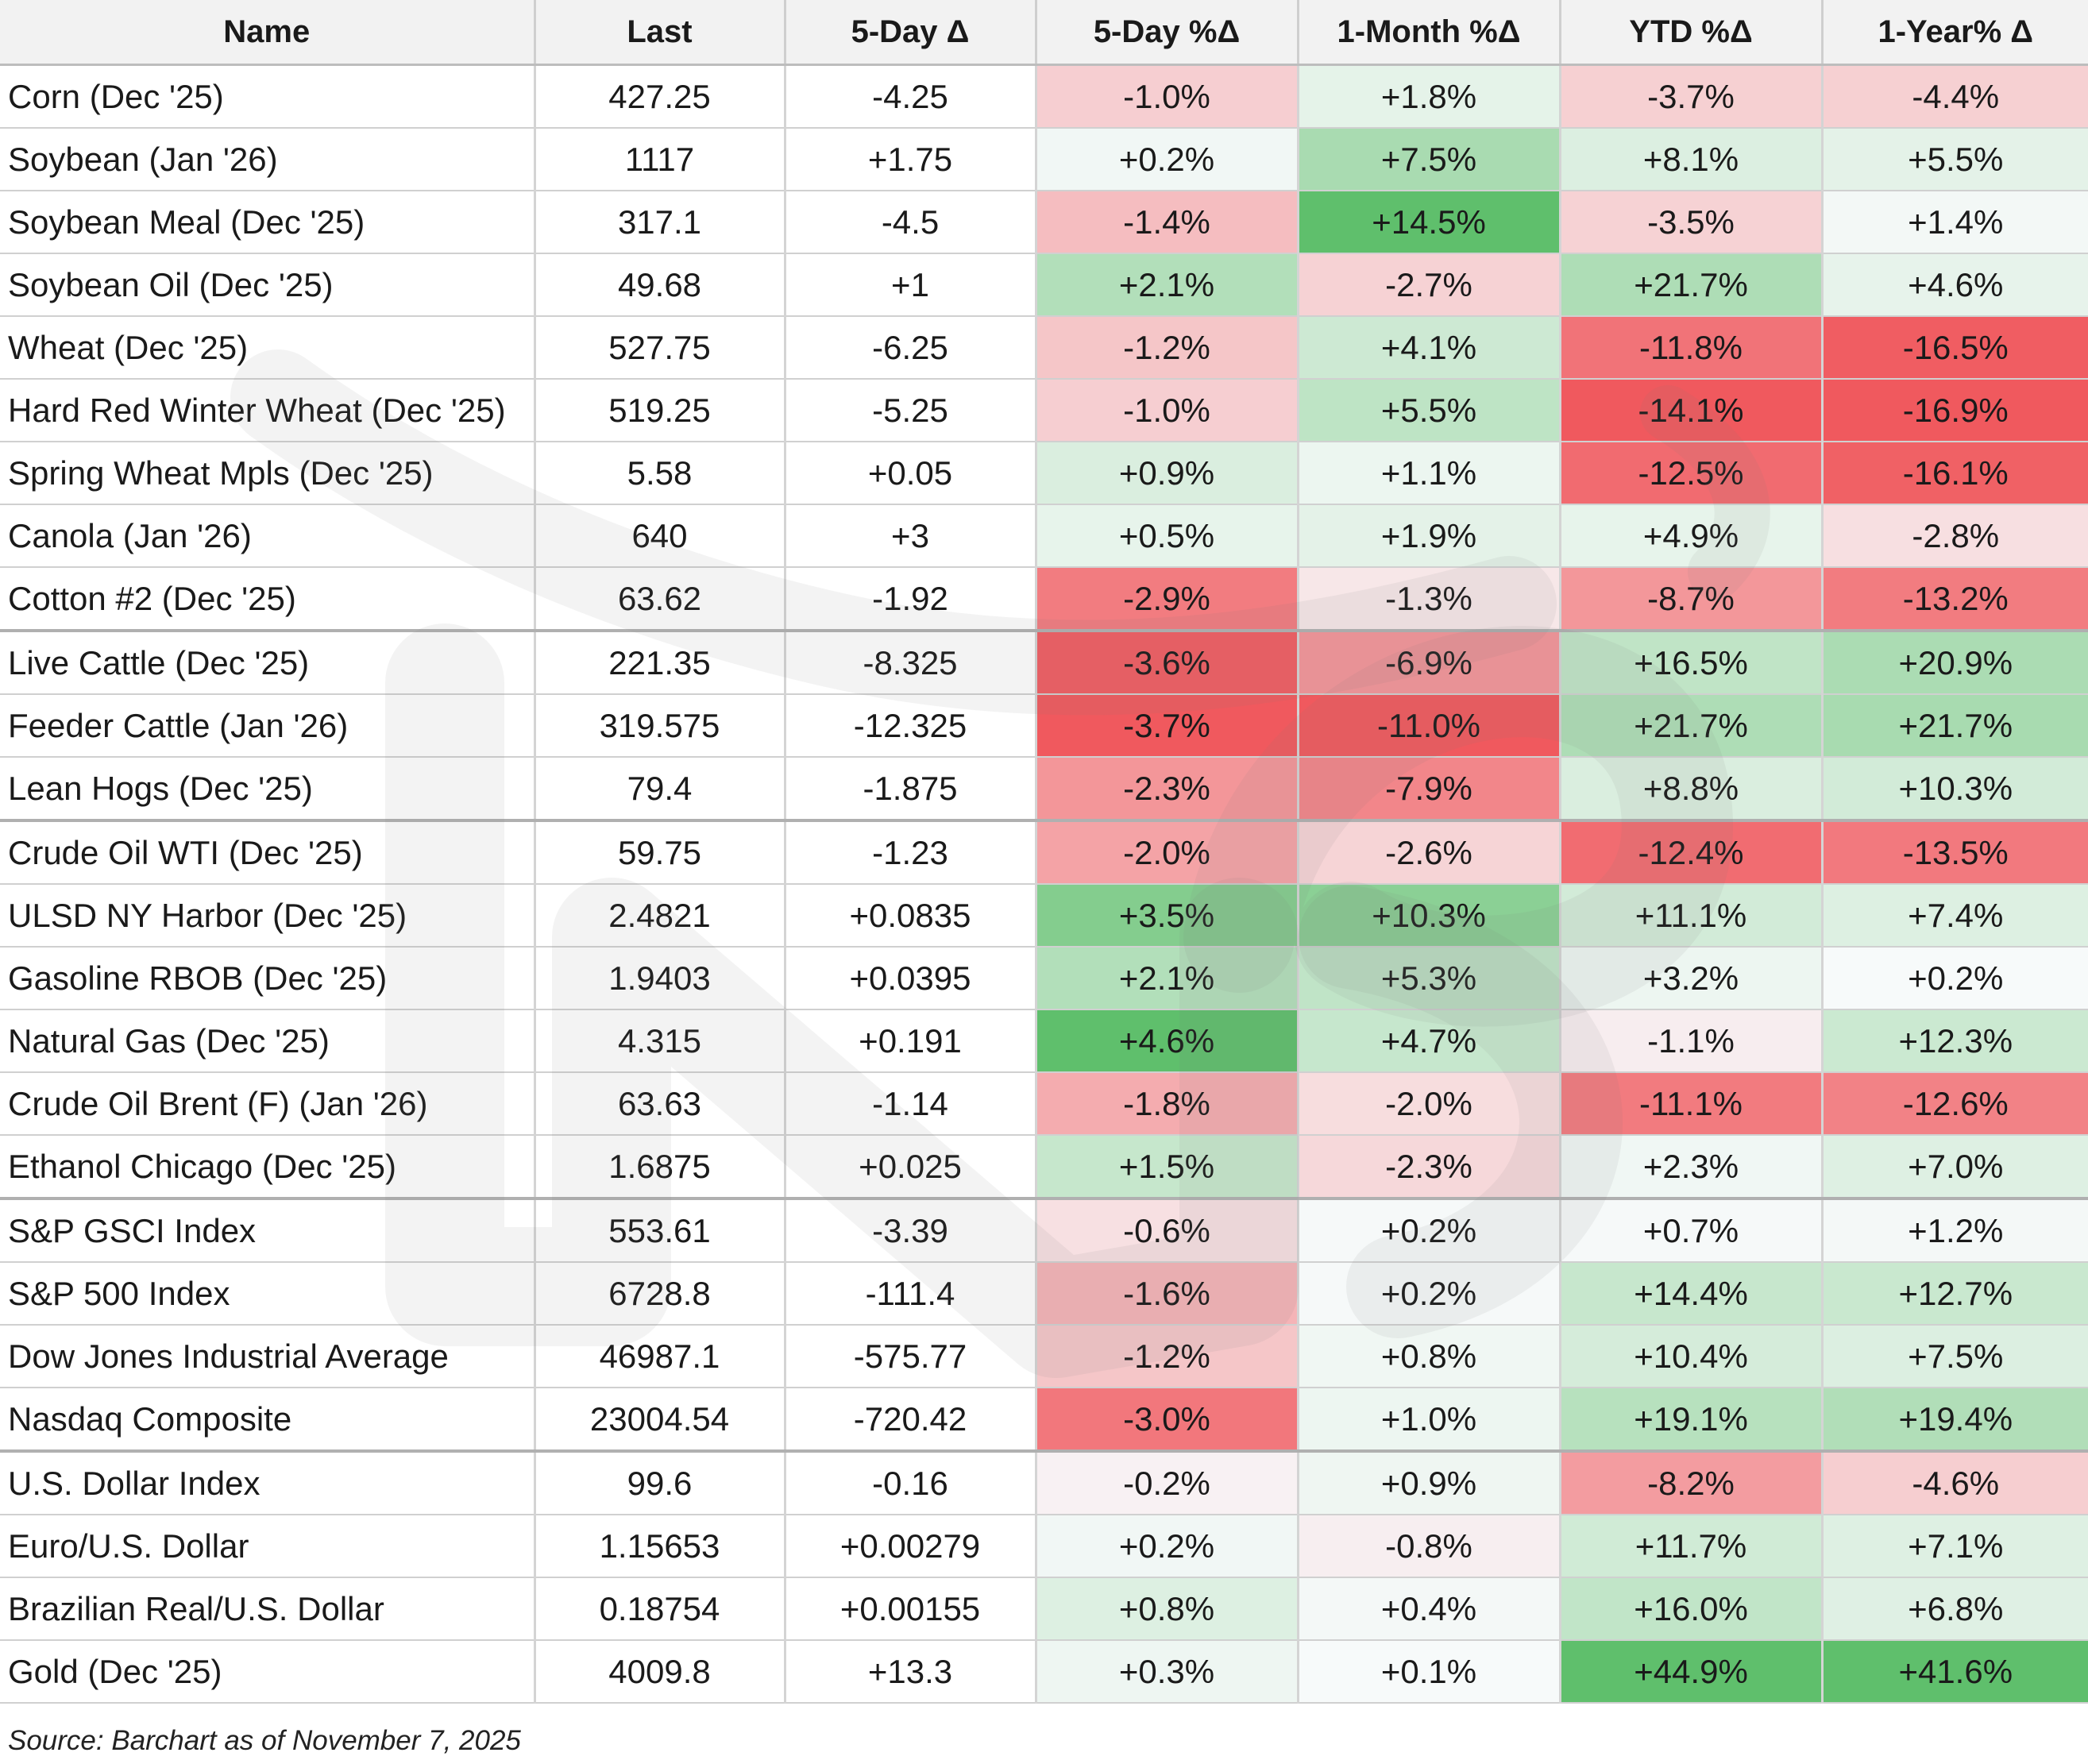  I want to click on cell-1month-pct: -2.6%, so click(1429, 852).